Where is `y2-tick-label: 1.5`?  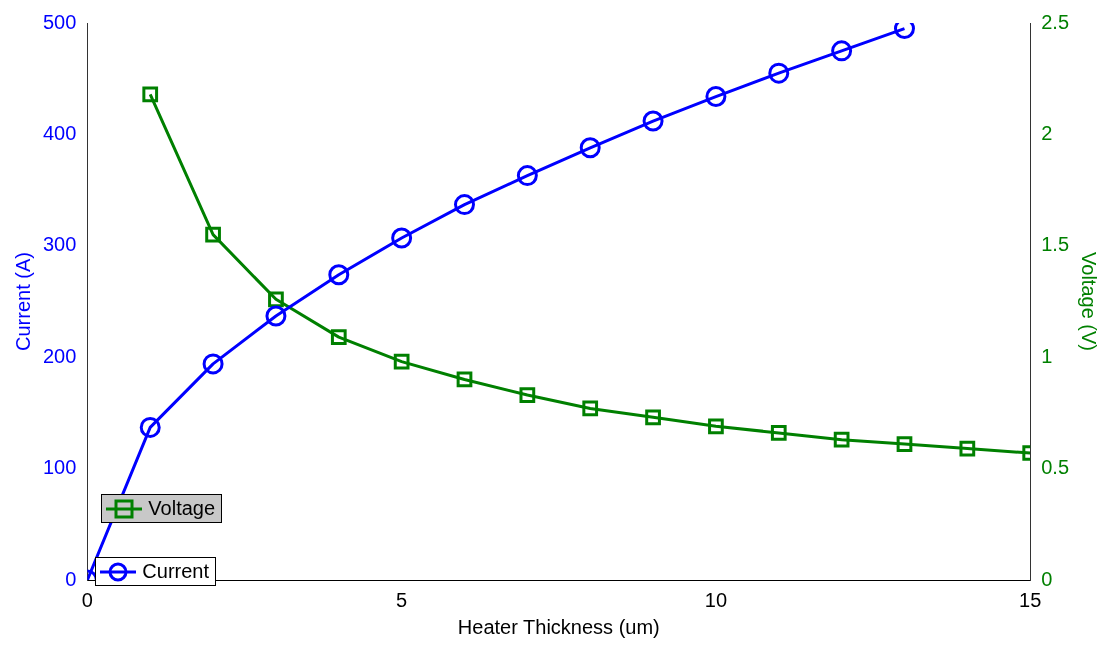 y2-tick-label: 1.5 is located at coordinates (1055, 244).